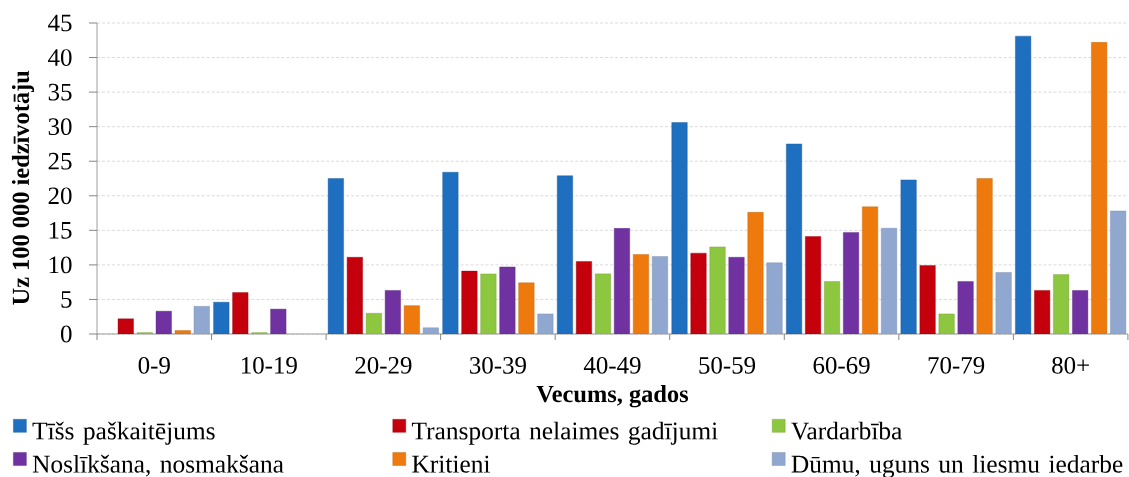 This screenshot has height=477, width=1129. Describe the element at coordinates (123, 433) in the screenshot. I see `legend-label: Tīšs paškaitējums` at that location.